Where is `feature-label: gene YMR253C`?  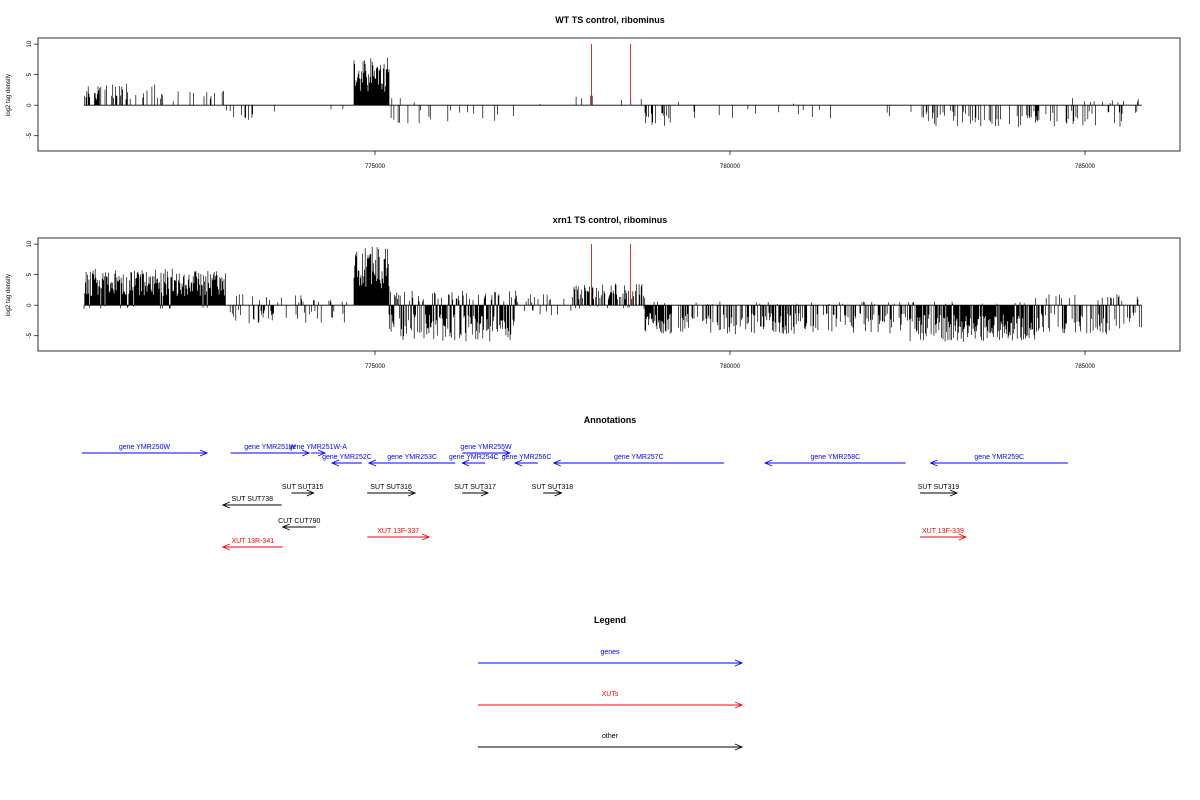
feature-label: gene YMR253C is located at coordinates (412, 457).